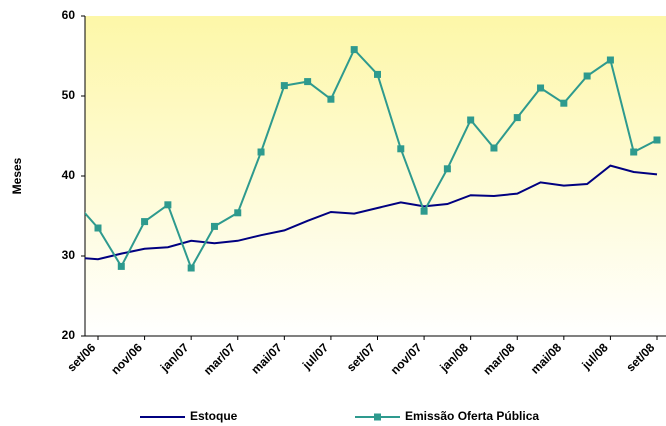  Describe the element at coordinates (126, 358) in the screenshot. I see `x-tick-label: nov/06` at that location.